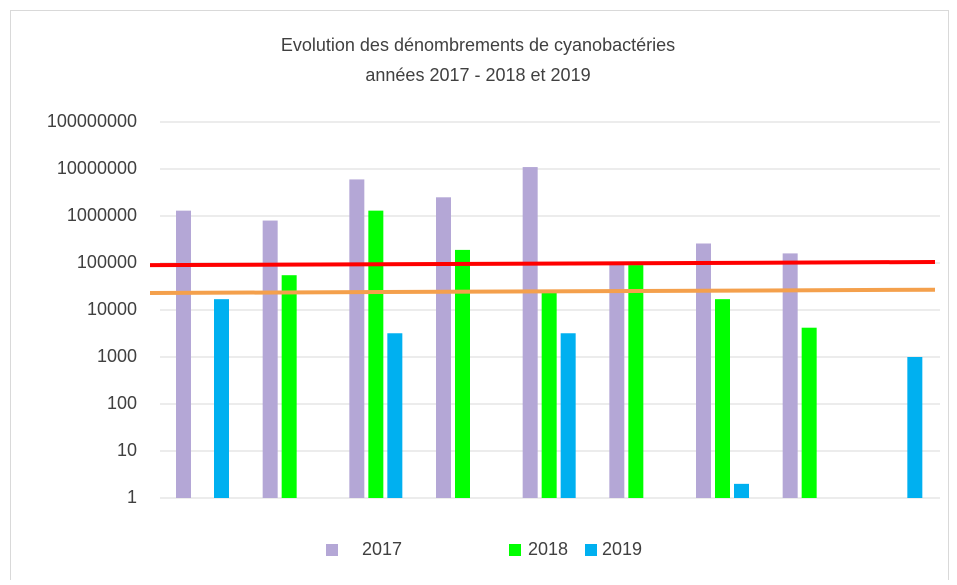  What do you see at coordinates (102, 215) in the screenshot?
I see `y-tick-label: 1000000` at bounding box center [102, 215].